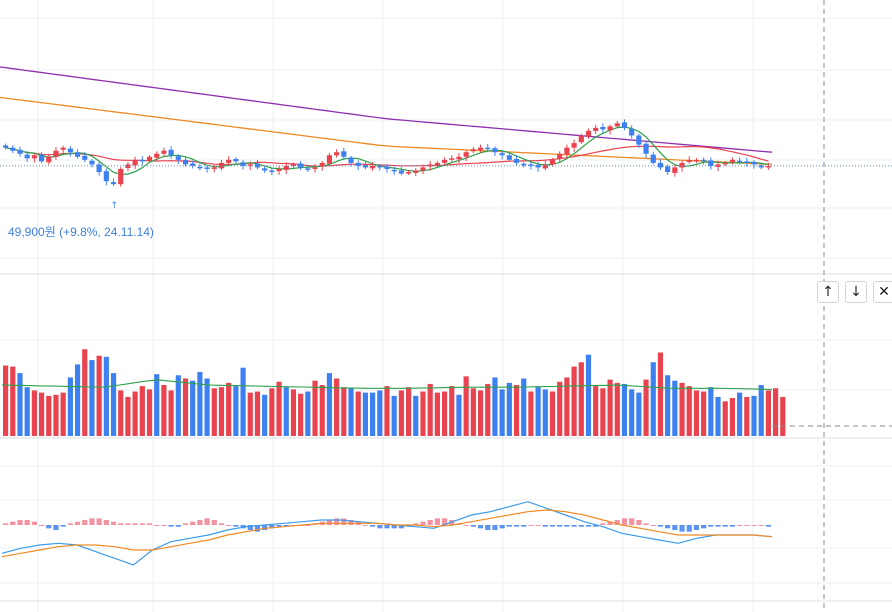 Image resolution: width=892 pixels, height=612 pixels. Describe the element at coordinates (828, 292) in the screenshot. I see `move-pane-up-button: ↑` at that location.